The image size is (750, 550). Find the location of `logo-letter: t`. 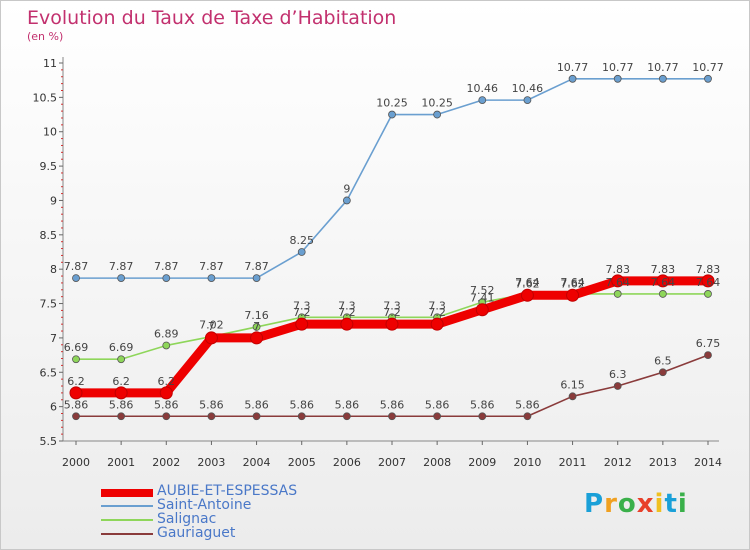

logo-letter: t is located at coordinates (671, 504).